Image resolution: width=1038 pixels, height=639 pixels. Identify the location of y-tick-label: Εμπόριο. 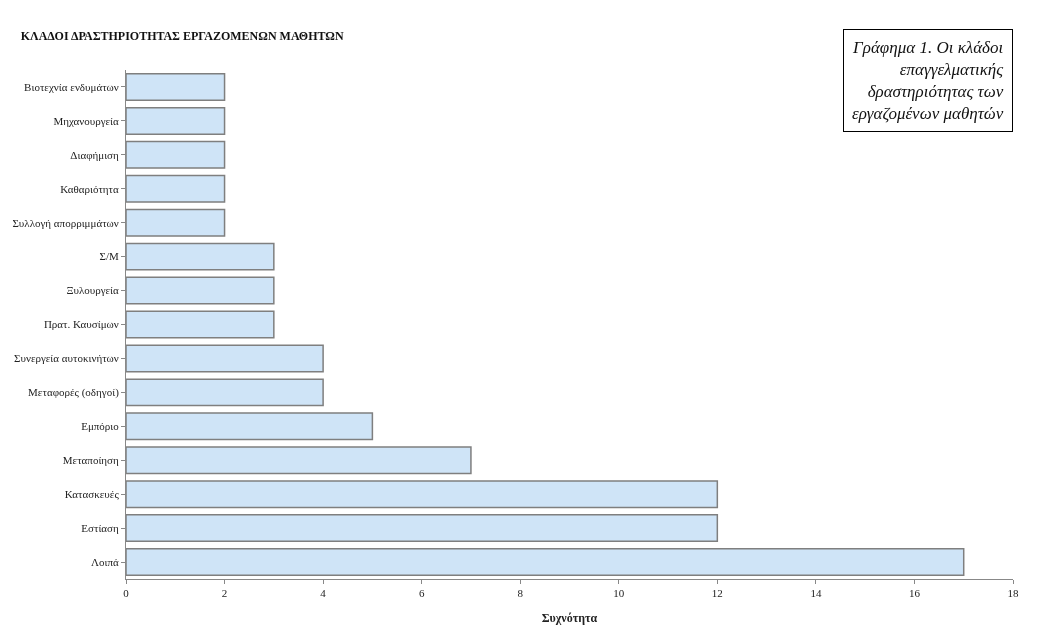
(100, 426).